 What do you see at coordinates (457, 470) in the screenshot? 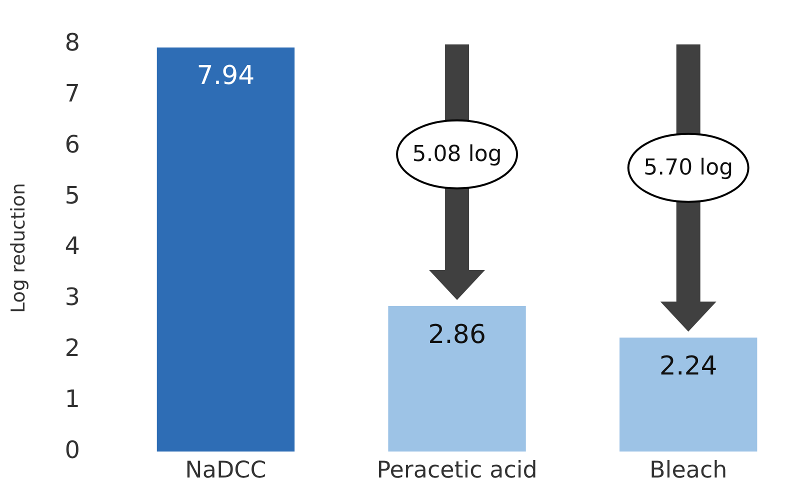
I see `x-tick-label: Peracetic acid` at bounding box center [457, 470].